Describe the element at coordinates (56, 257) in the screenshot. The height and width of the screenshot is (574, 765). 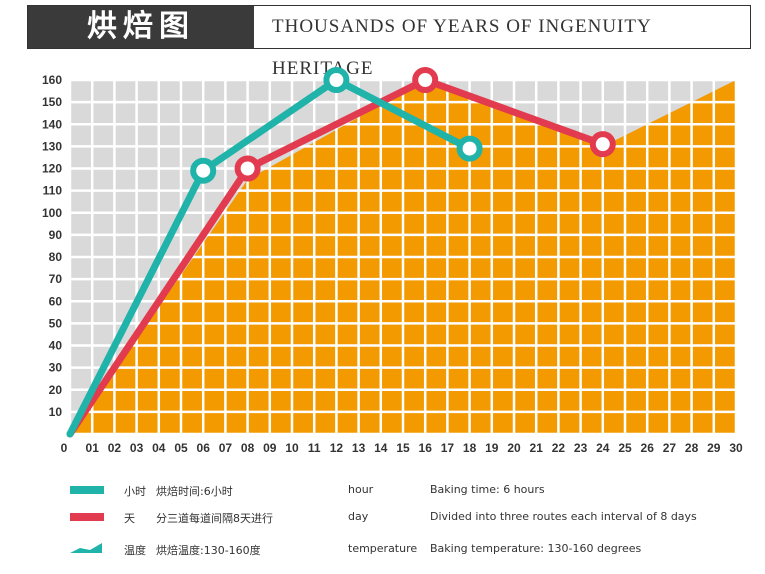
I see `y-tick-label: 80` at that location.